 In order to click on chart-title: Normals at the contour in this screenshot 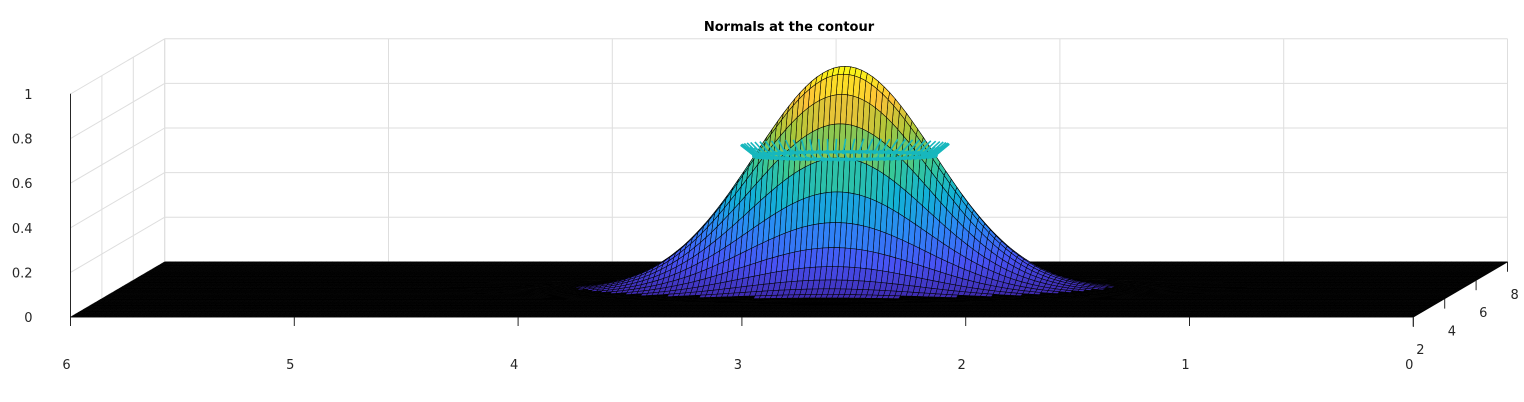, I will do `click(789, 27)`.